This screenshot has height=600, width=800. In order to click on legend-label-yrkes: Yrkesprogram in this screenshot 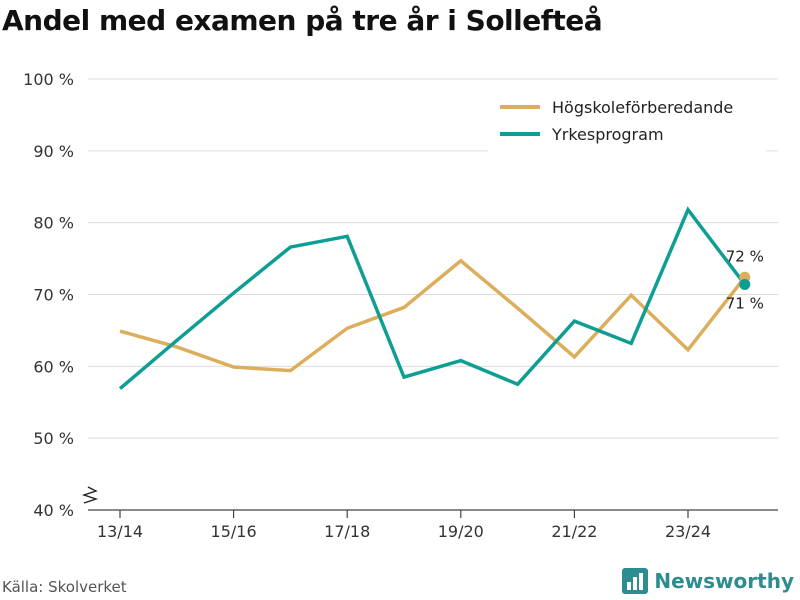, I will do `click(607, 134)`.